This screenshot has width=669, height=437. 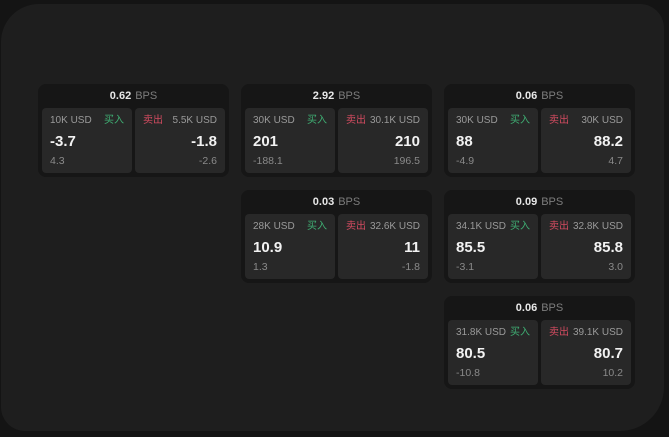 What do you see at coordinates (615, 161) in the screenshot?
I see `sell-sub-value: 4.7` at bounding box center [615, 161].